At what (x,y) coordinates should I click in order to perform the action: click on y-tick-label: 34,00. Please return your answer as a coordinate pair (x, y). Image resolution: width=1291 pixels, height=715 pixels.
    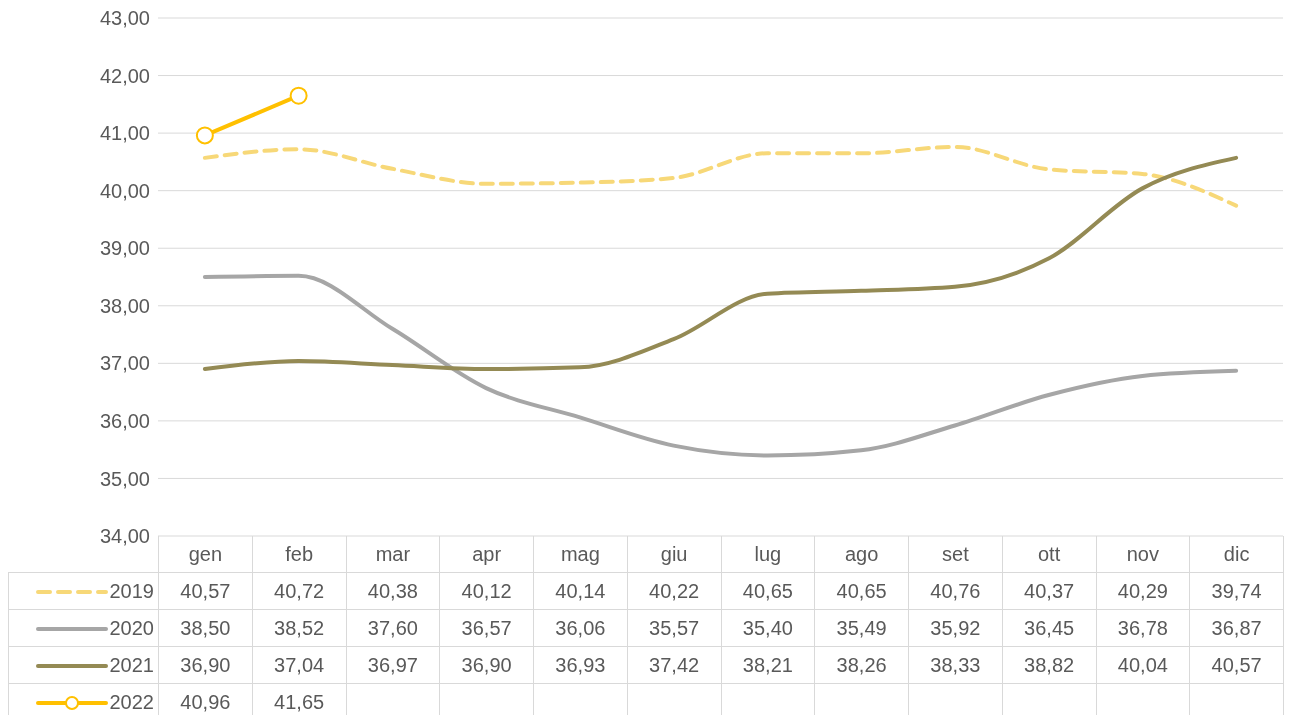
    Looking at the image, I should click on (124, 536).